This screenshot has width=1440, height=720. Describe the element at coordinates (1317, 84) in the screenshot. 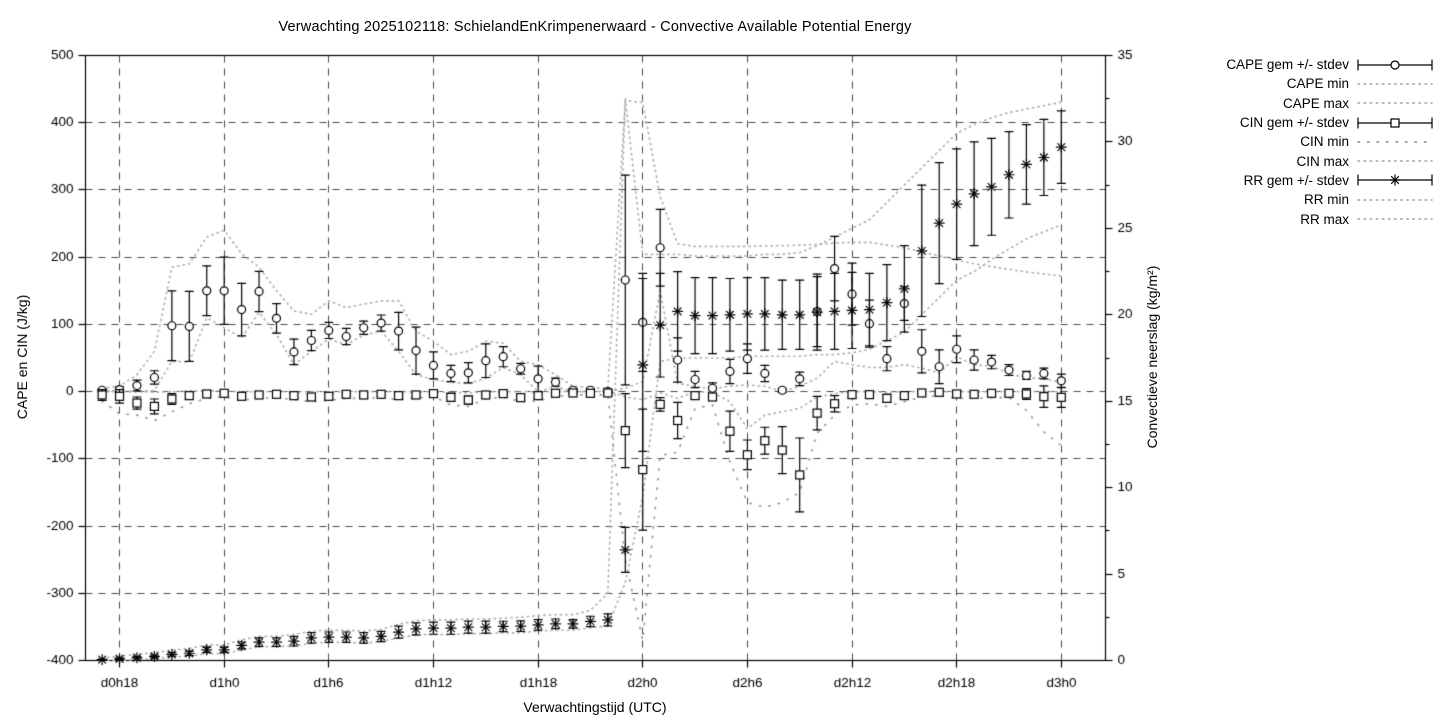

I see `legend-label: CAPE min` at that location.